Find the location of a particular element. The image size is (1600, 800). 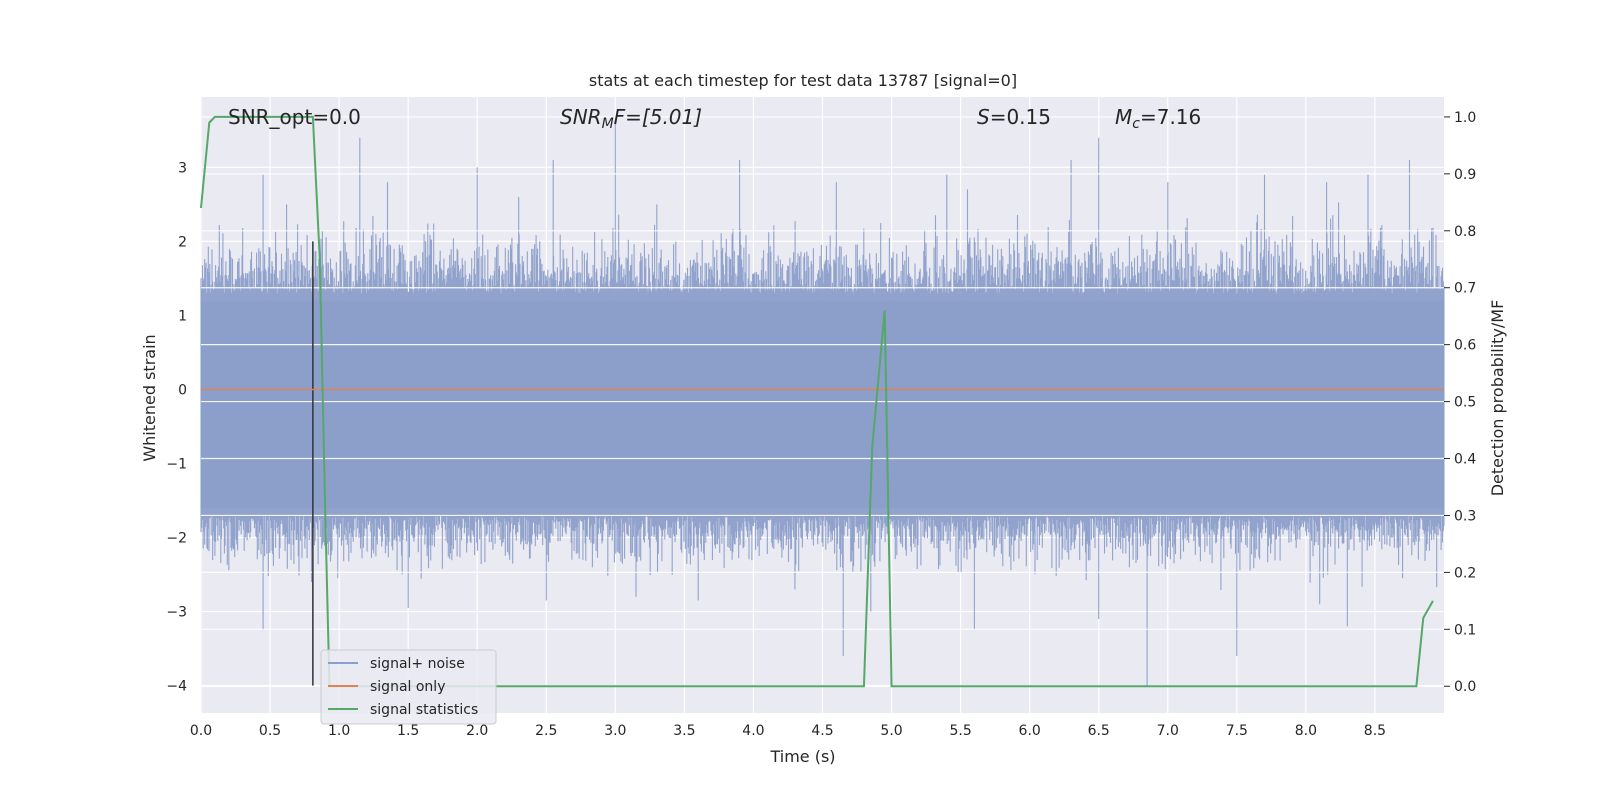

y2-tick-label: 0.2 is located at coordinates (1465, 573).